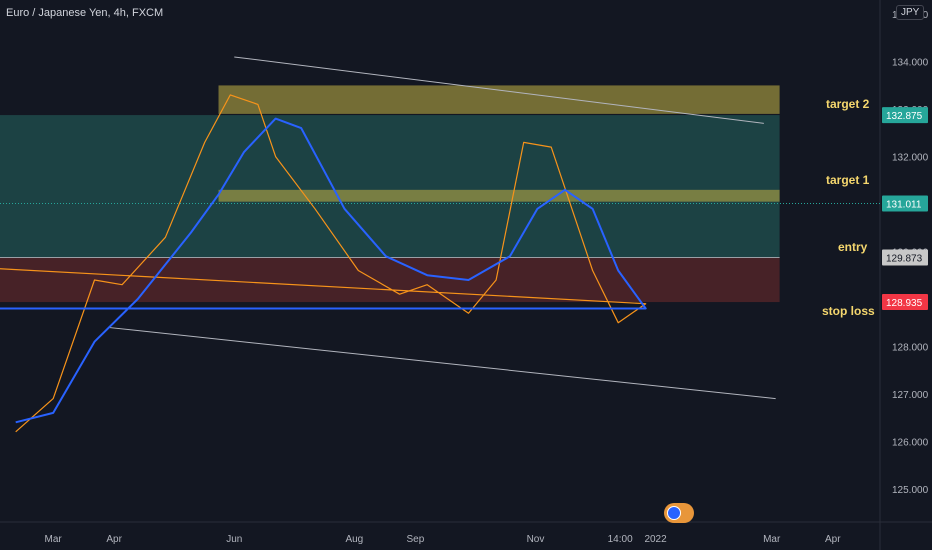 The image size is (932, 550). I want to click on events-icon, so click(679, 513).